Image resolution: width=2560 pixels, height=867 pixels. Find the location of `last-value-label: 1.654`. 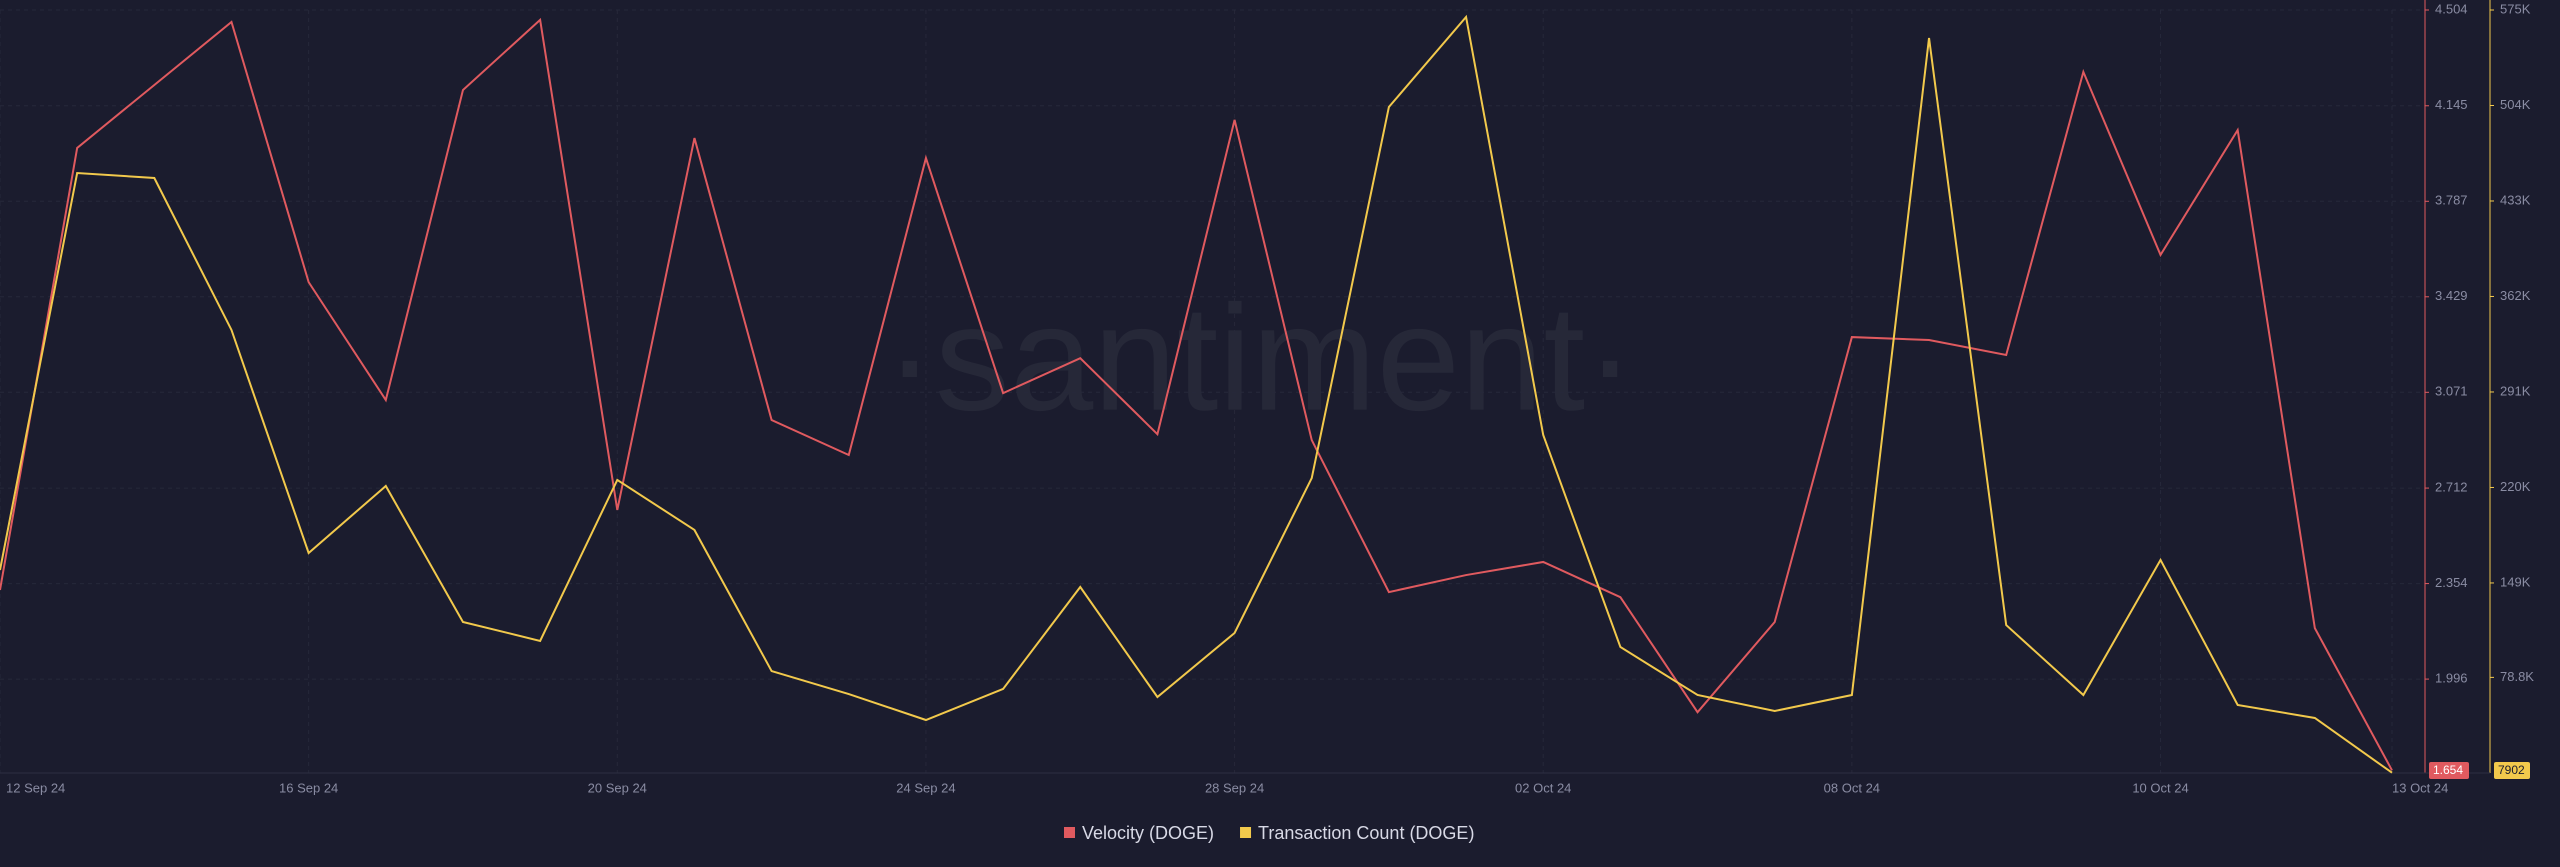

last-value-label: 1.654 is located at coordinates (2448, 770).